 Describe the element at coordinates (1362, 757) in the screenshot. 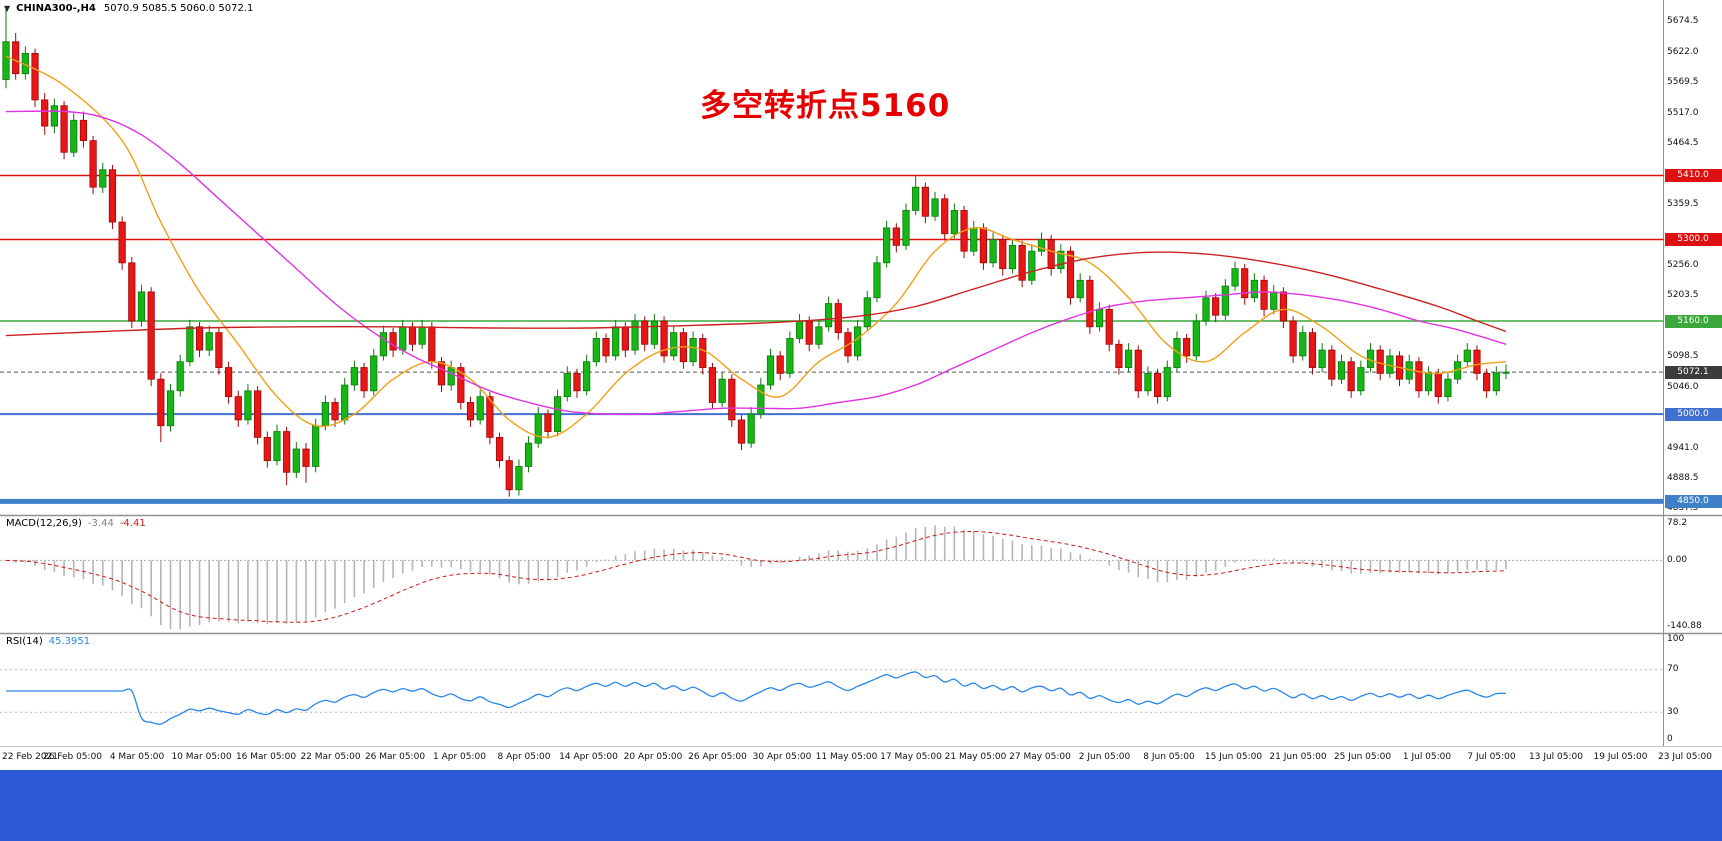

I see `time-axis-label: 25 Jun 05:00` at that location.